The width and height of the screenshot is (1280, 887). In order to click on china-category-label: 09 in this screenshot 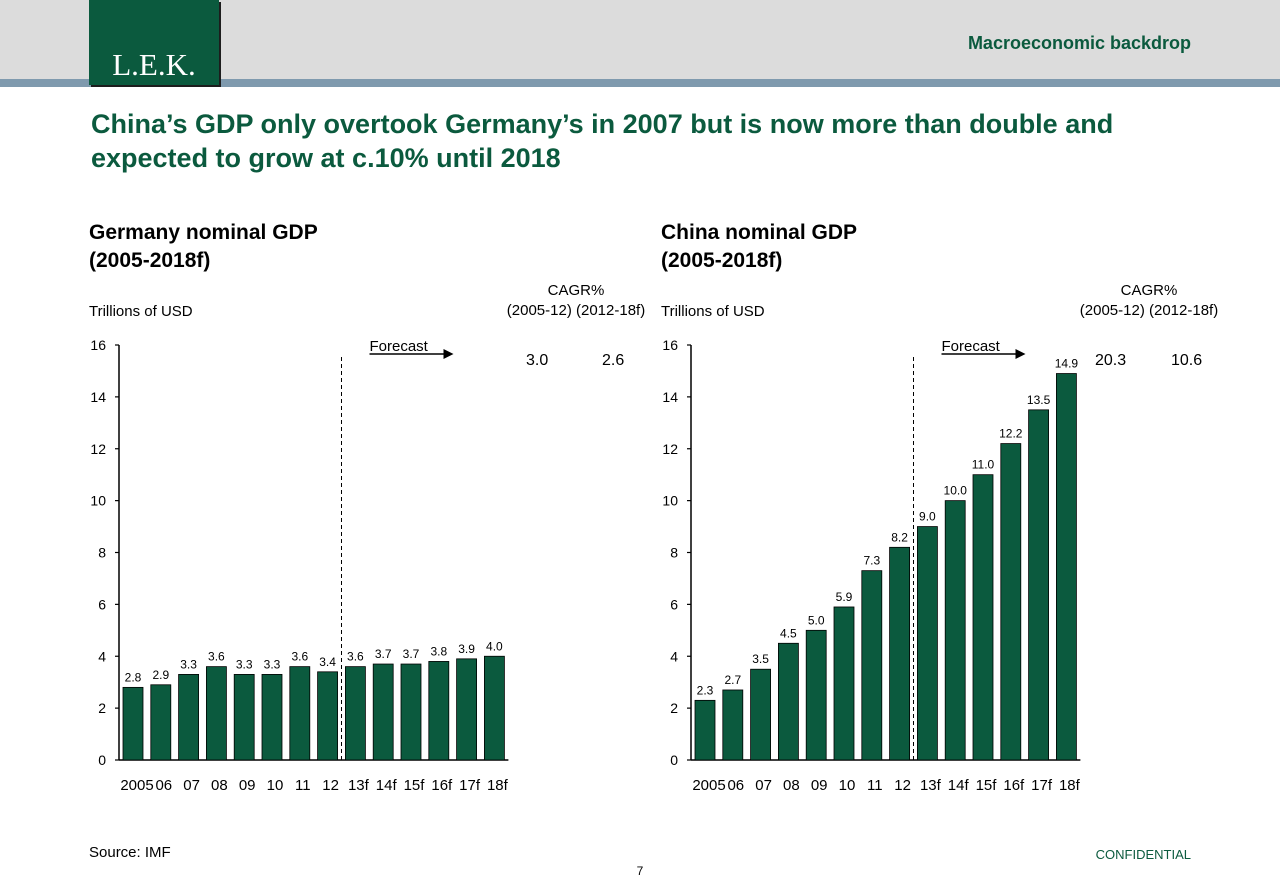, I will do `click(819, 785)`.